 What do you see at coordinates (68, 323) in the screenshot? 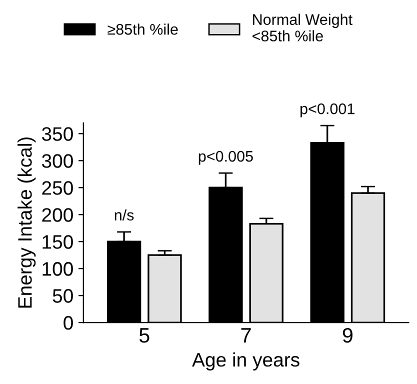
I see `y-tick-label: 0` at bounding box center [68, 323].